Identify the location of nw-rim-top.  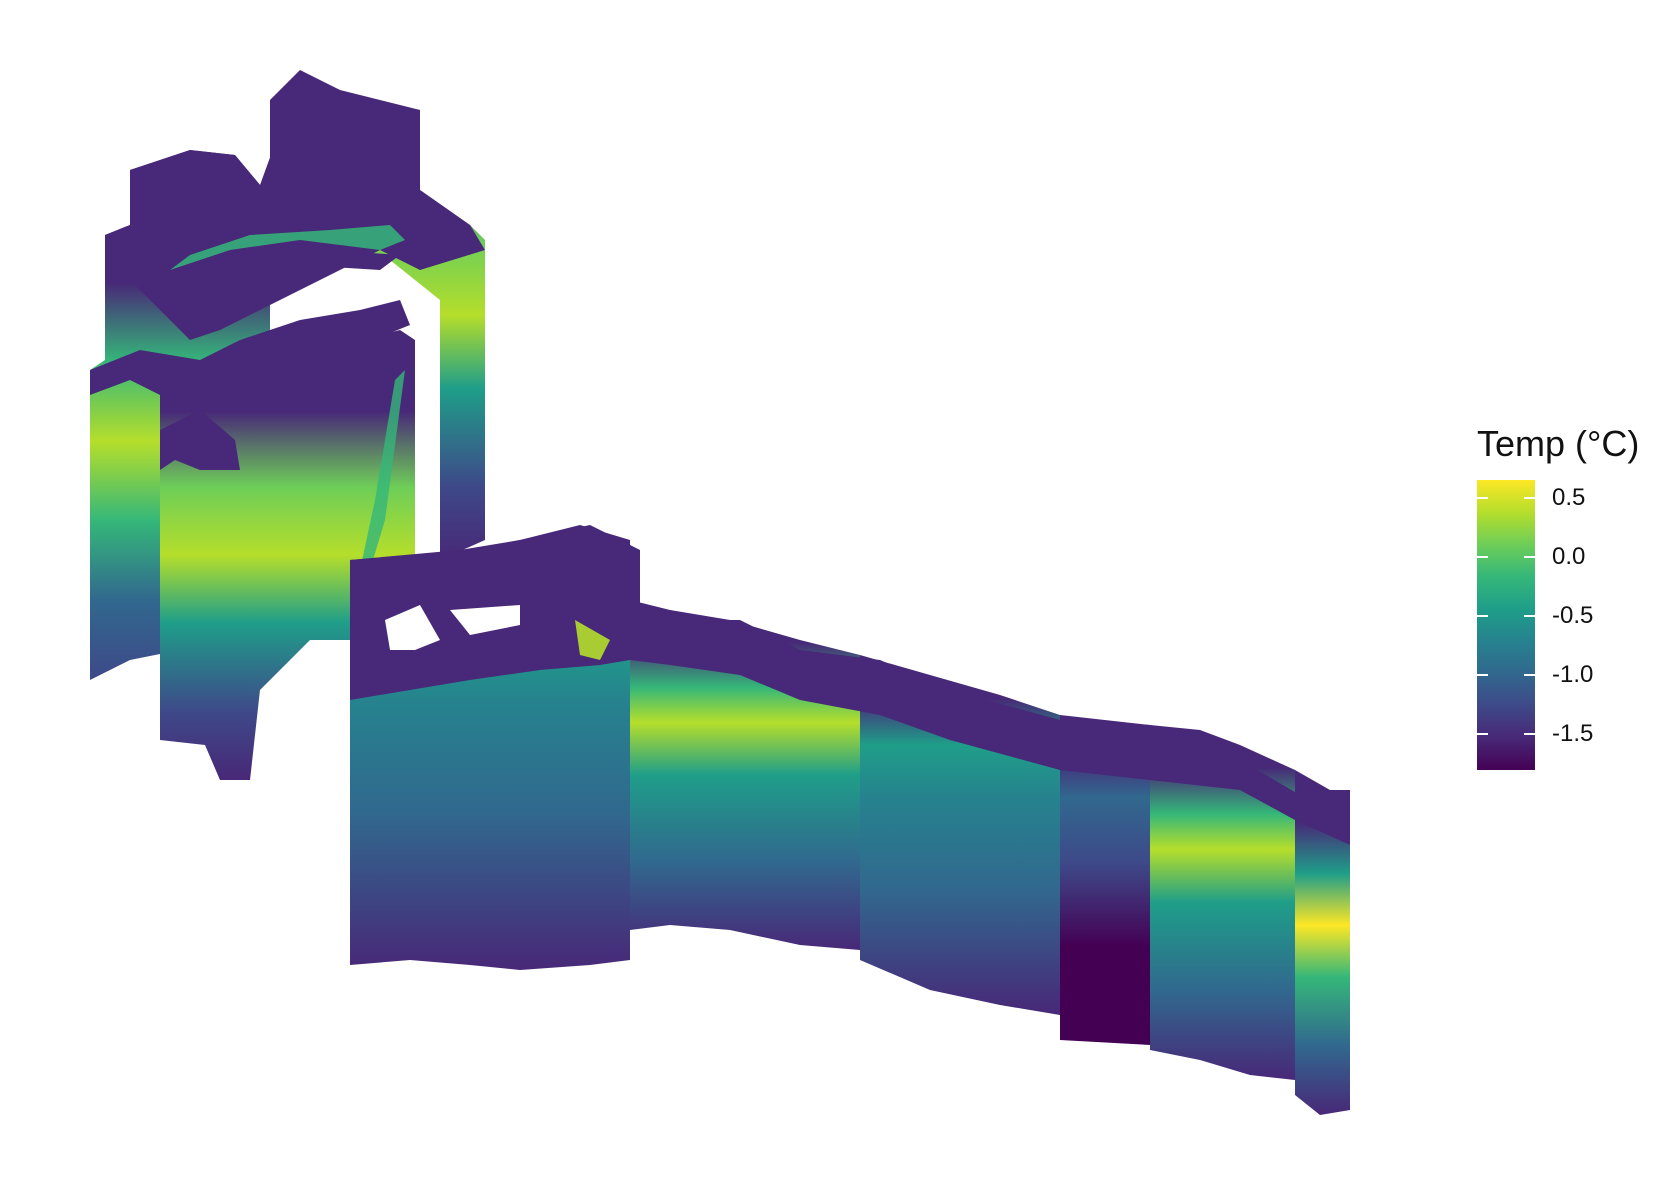
(295, 207).